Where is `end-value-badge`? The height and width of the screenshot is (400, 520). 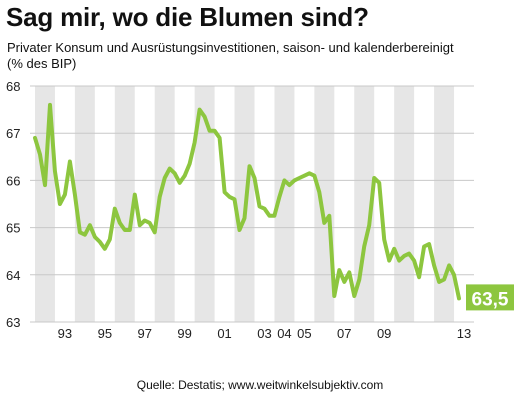
end-value-badge is located at coordinates (490, 297).